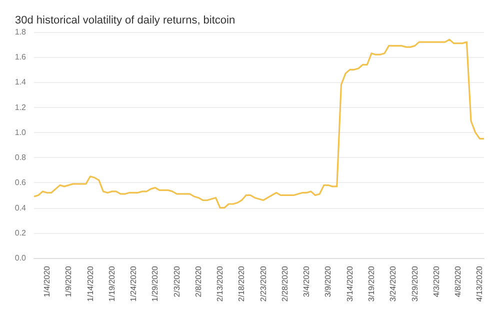 The image size is (500, 324). Describe the element at coordinates (90, 283) in the screenshot. I see `x-tick-label: 1/14/2020` at that location.